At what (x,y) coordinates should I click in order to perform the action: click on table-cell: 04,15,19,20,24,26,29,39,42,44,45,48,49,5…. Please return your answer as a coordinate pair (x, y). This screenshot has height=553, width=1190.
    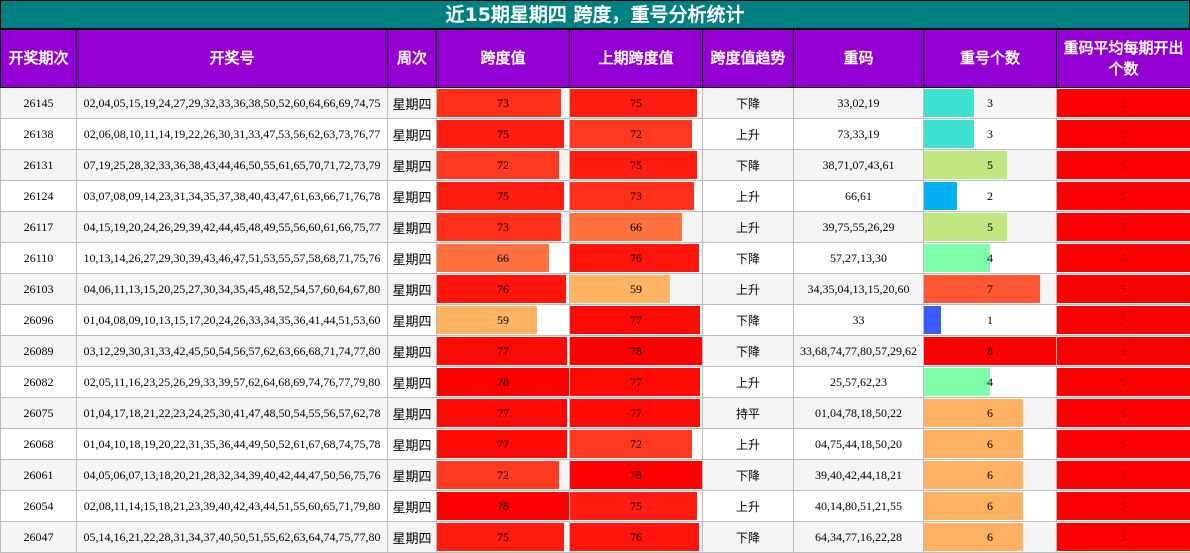
    Looking at the image, I should click on (232, 227).